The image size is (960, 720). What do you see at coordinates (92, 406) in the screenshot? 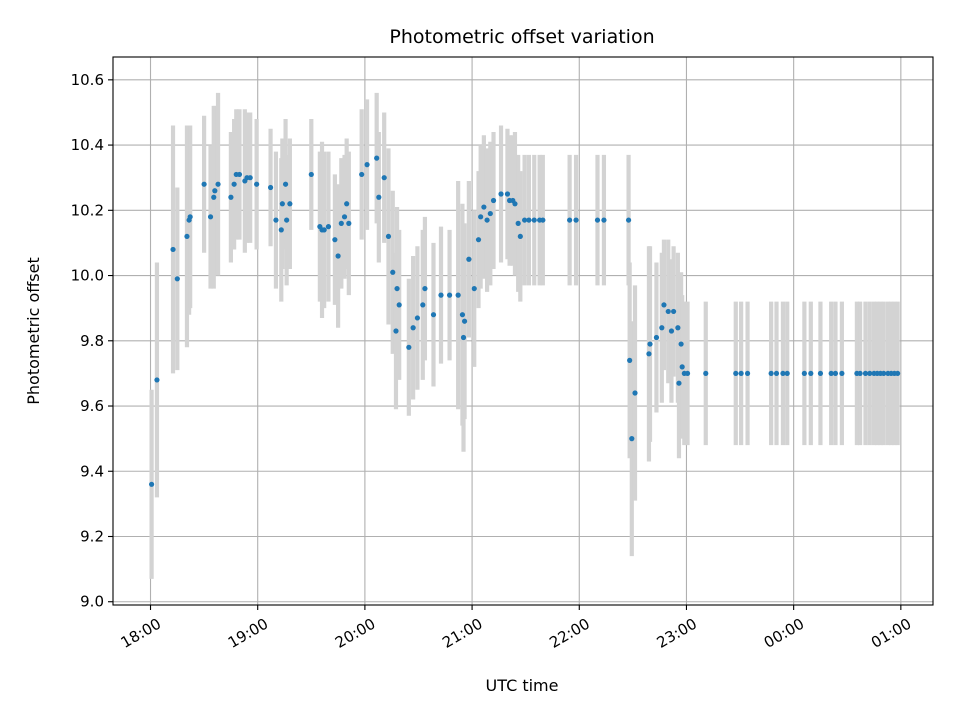
I see `y-tick-label: 9.6` at bounding box center [92, 406].